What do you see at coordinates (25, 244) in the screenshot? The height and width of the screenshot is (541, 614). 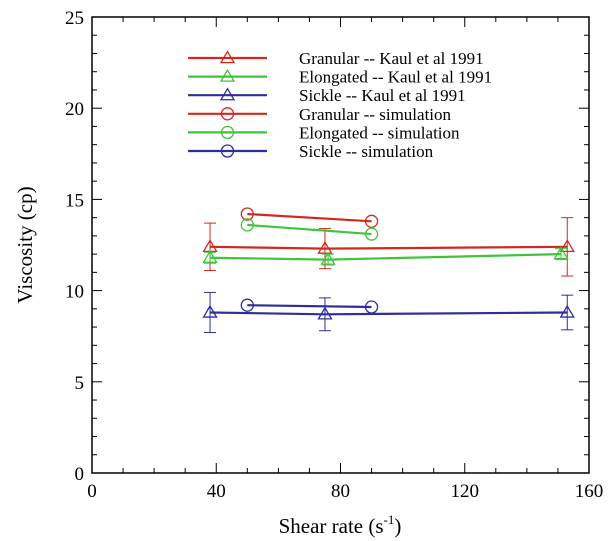 I see `y-axis-title: Viscosity (cp)` at bounding box center [25, 244].